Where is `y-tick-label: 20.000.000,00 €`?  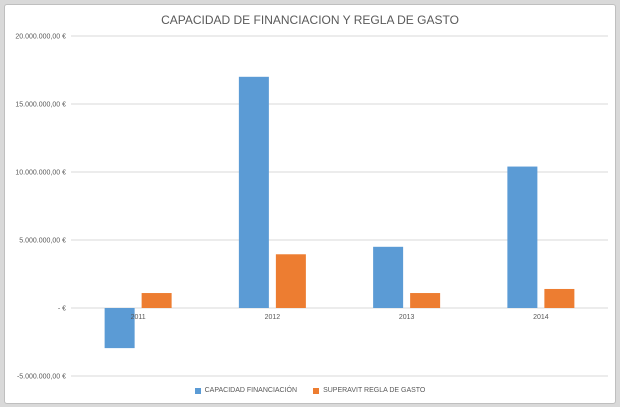 y-tick-label: 20.000.000,00 € is located at coordinates (40, 37).